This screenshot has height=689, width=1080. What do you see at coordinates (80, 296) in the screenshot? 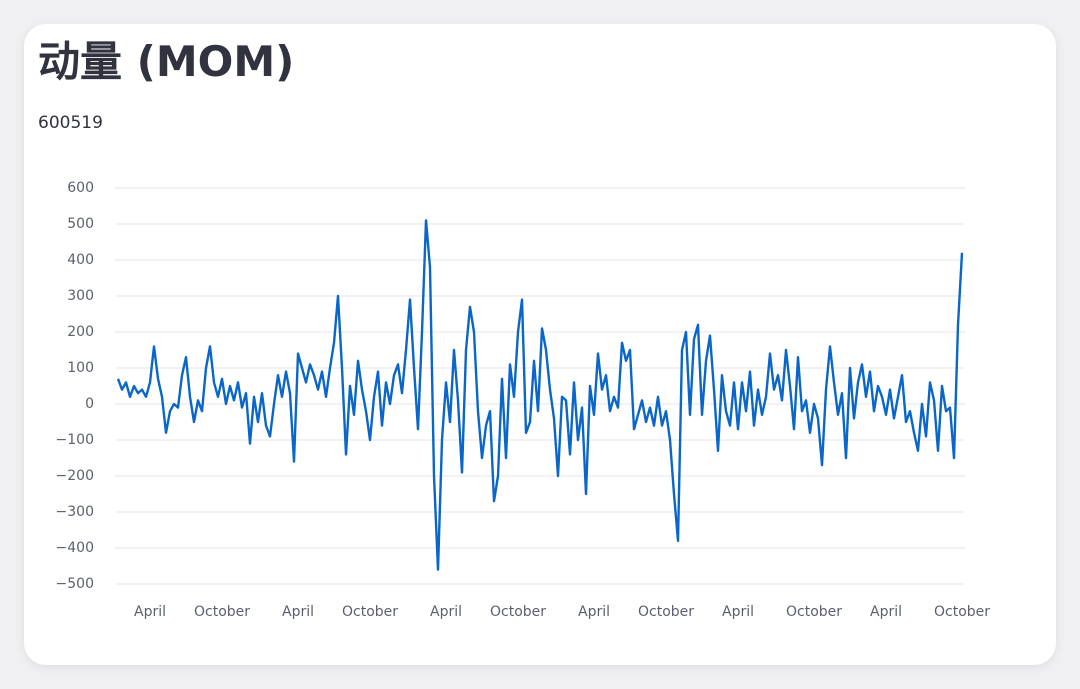
I see `y-tick-label: 300` at bounding box center [80, 296].